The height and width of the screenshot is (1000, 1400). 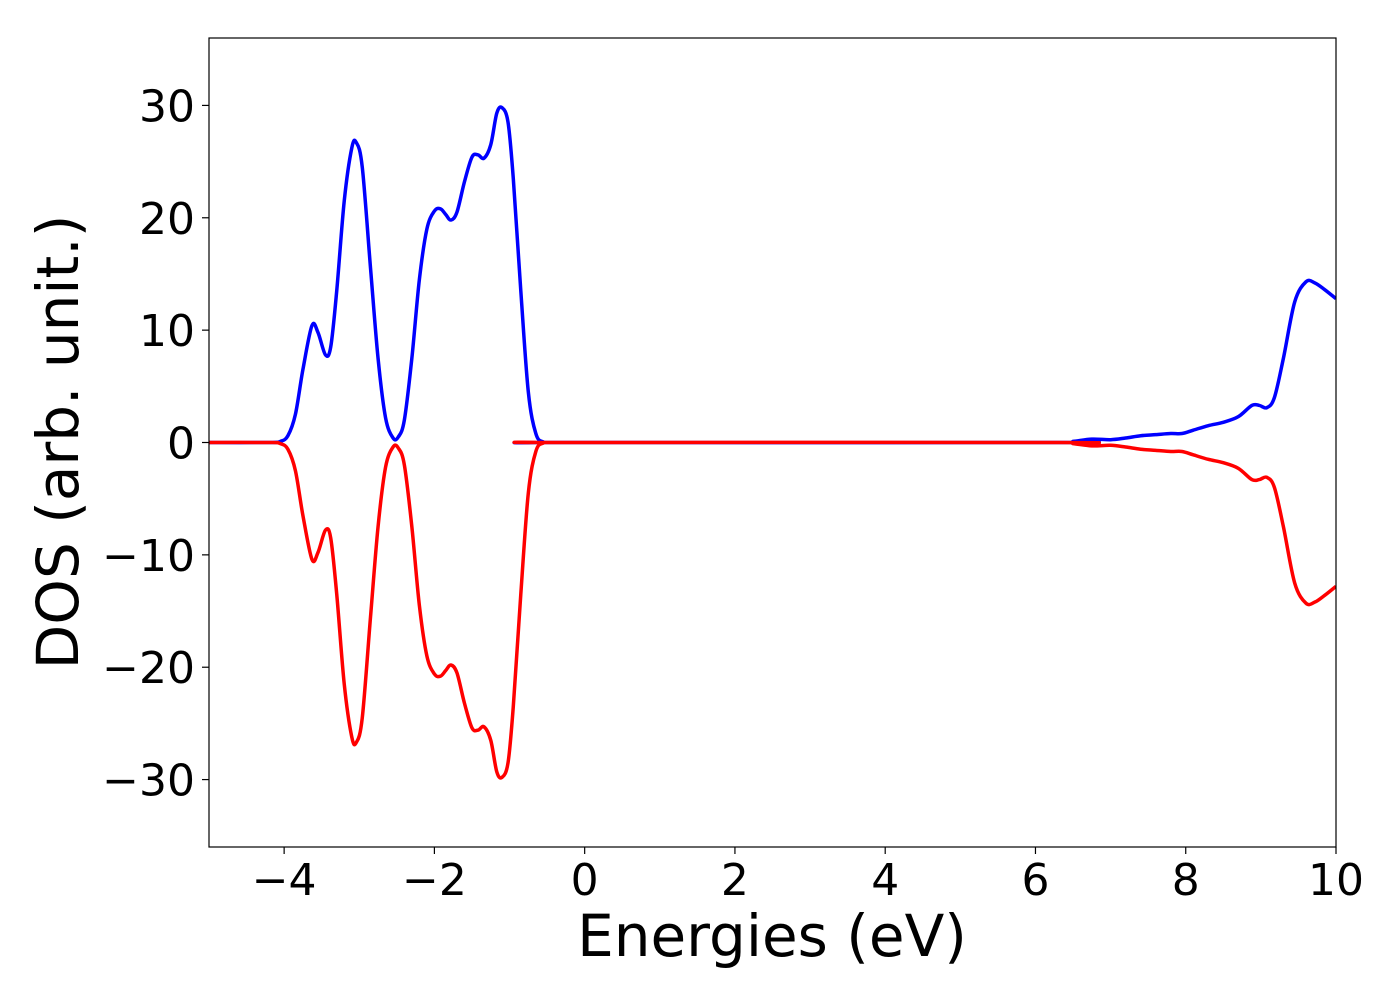 What do you see at coordinates (58, 442) in the screenshot?
I see `y-axis-label: DOS (arb. unit.)` at bounding box center [58, 442].